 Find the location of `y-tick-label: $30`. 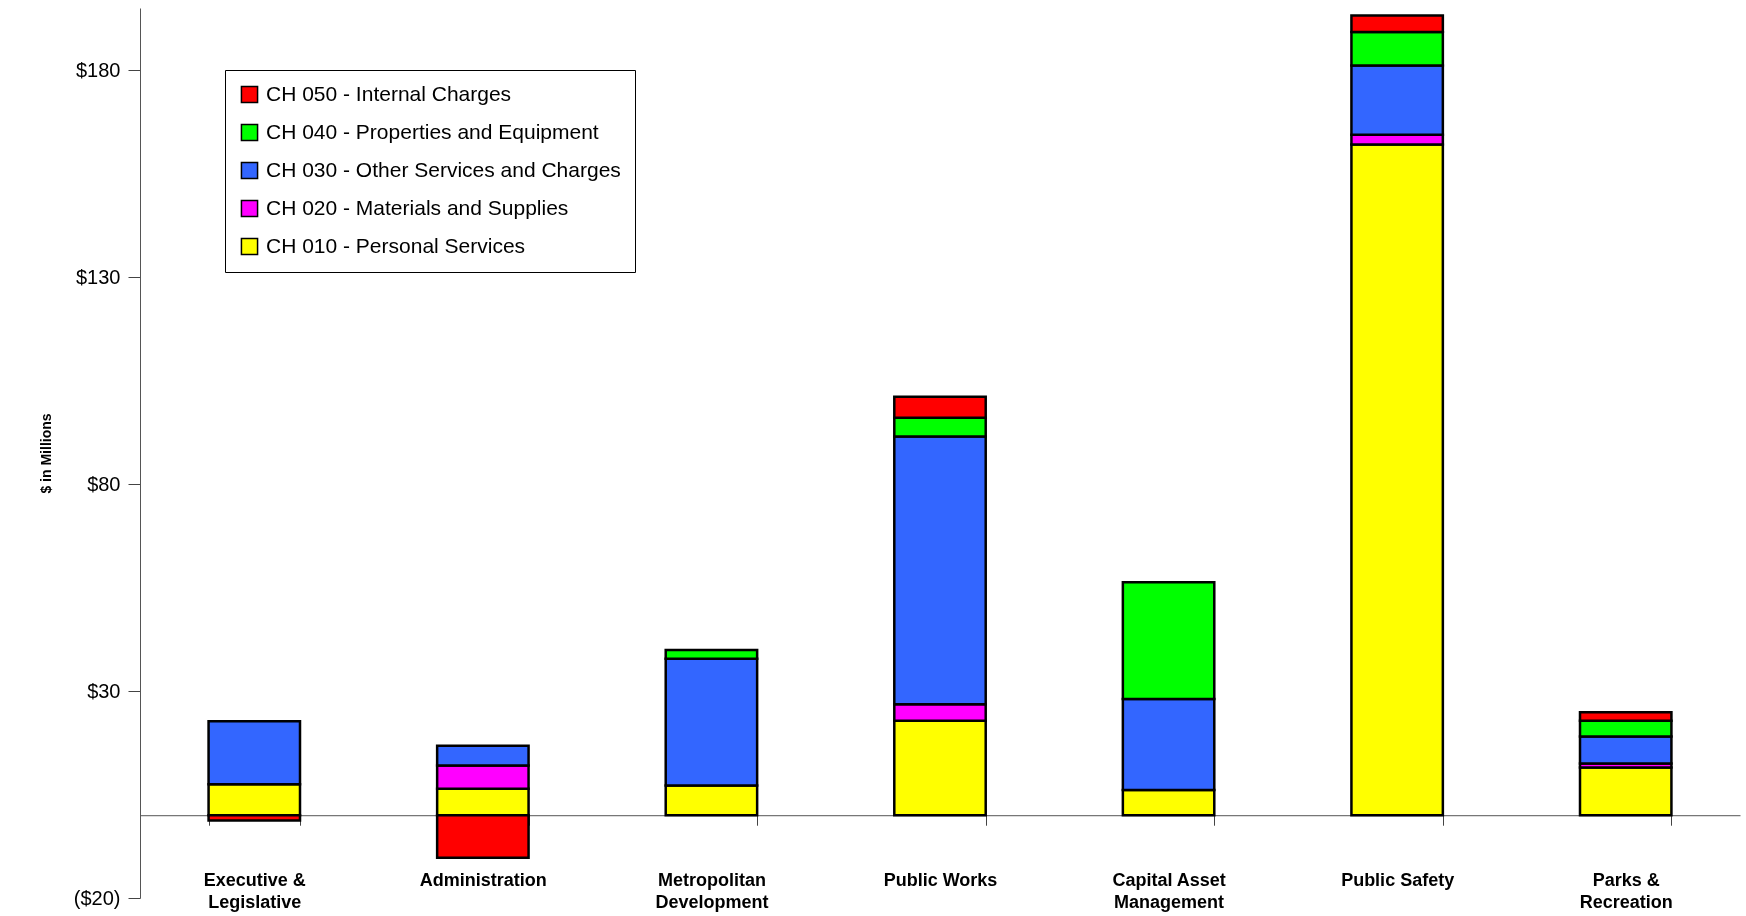

y-tick-label: $30 is located at coordinates (104, 690).